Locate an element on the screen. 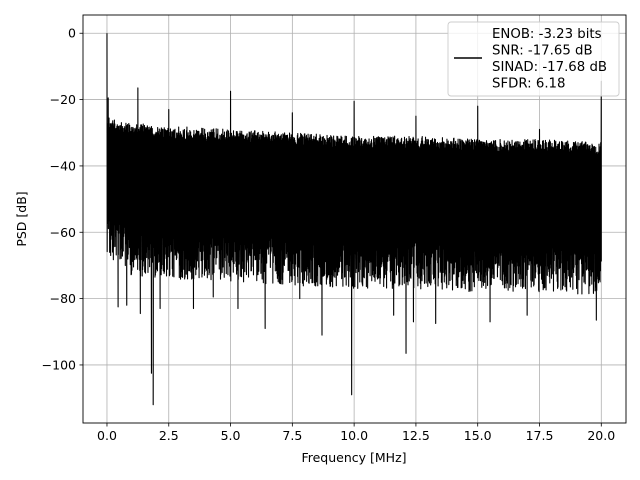 The height and width of the screenshot is (480, 640). x-tick-label: 10.0 is located at coordinates (354, 435).